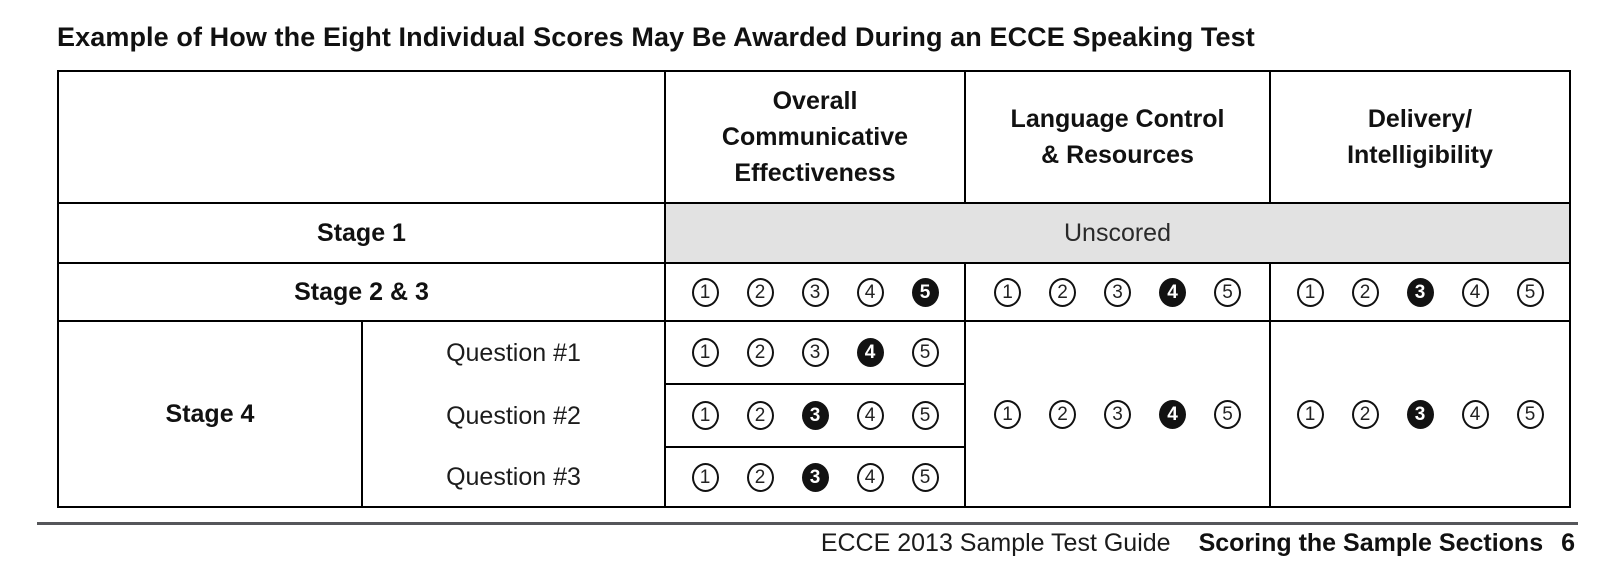  I want to click on unscored-cell: Unscored, so click(1117, 234).